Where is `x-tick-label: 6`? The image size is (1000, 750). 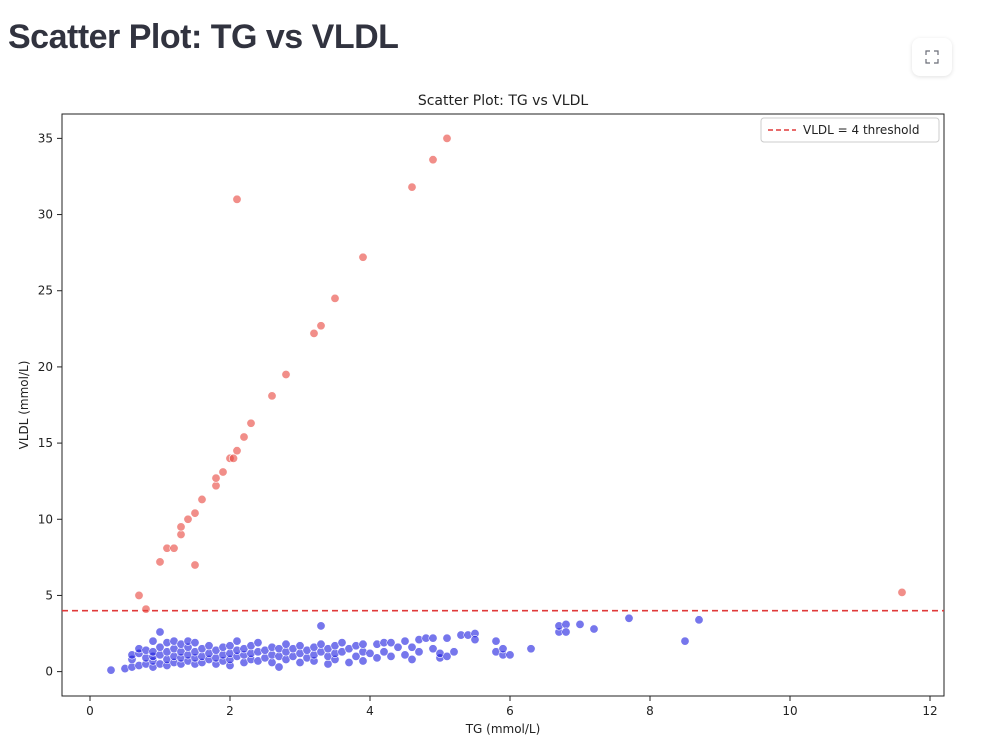
x-tick-label: 6 is located at coordinates (510, 711).